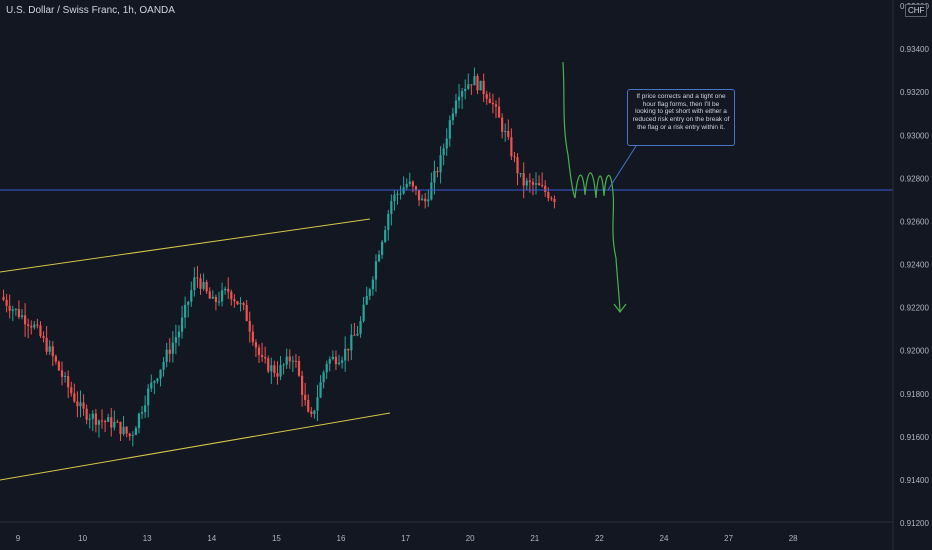 The width and height of the screenshot is (932, 550). I want to click on time-tick-label: 27, so click(728, 538).